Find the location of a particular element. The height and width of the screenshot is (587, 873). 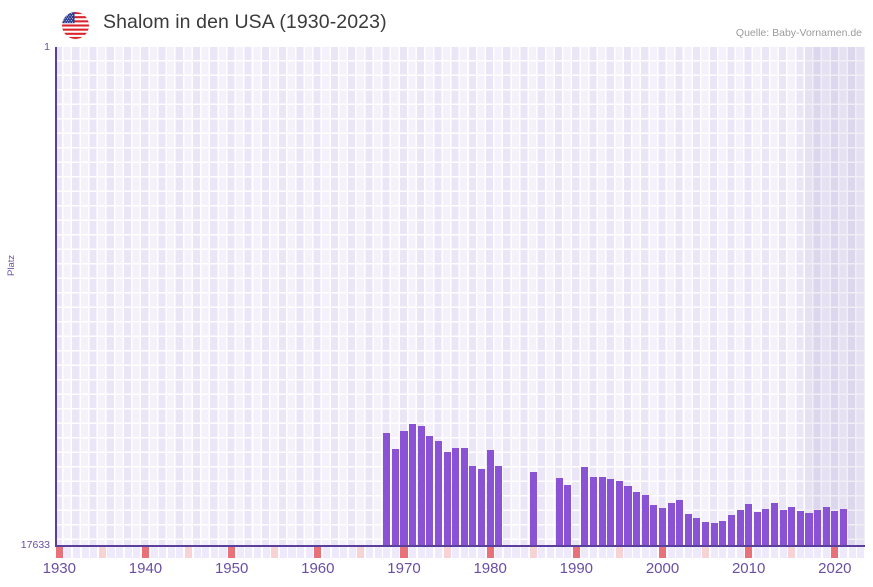

x-axis-tick-label: 2020 is located at coordinates (835, 568).